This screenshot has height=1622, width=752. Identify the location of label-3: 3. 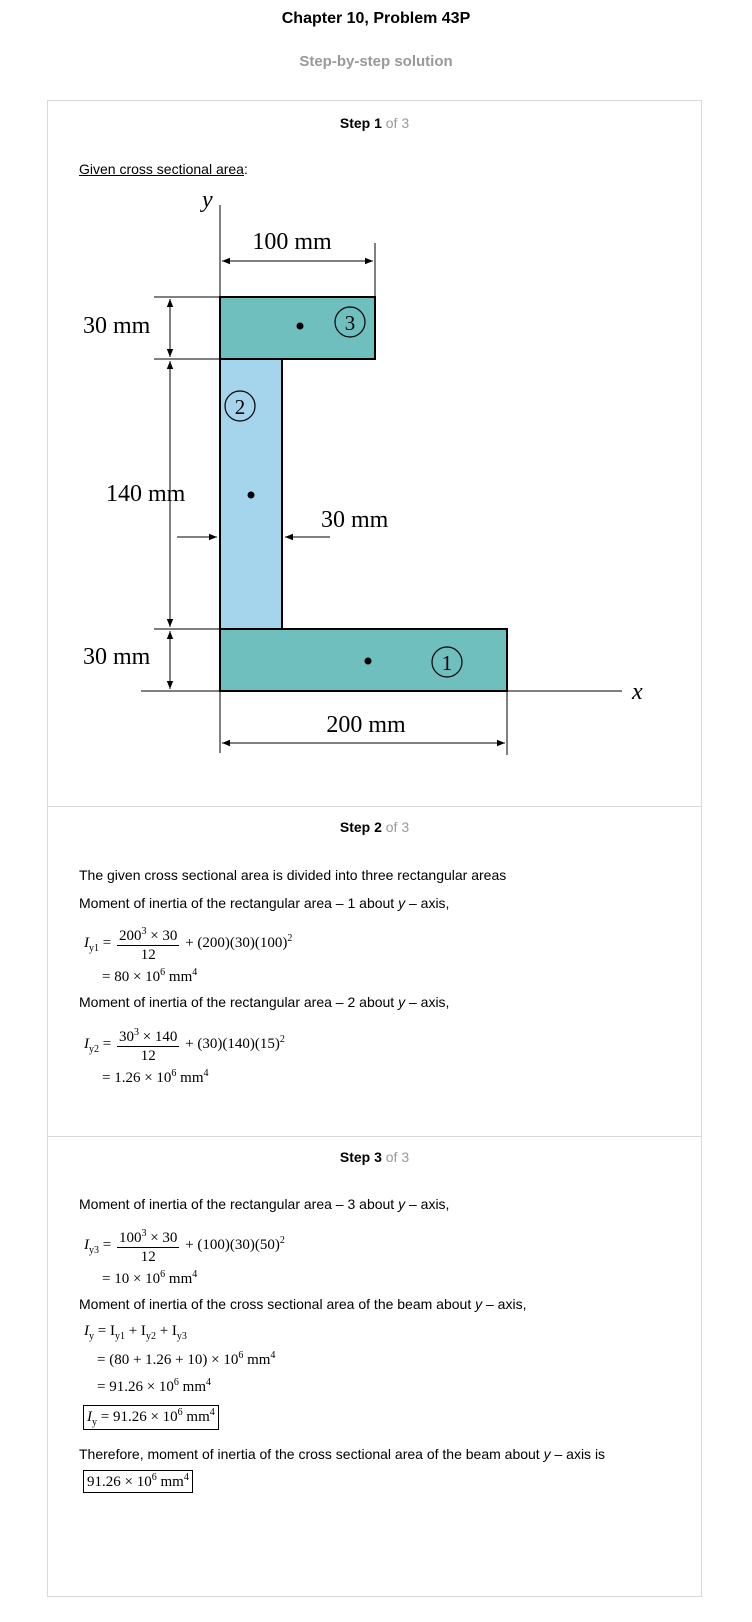
(350, 323).